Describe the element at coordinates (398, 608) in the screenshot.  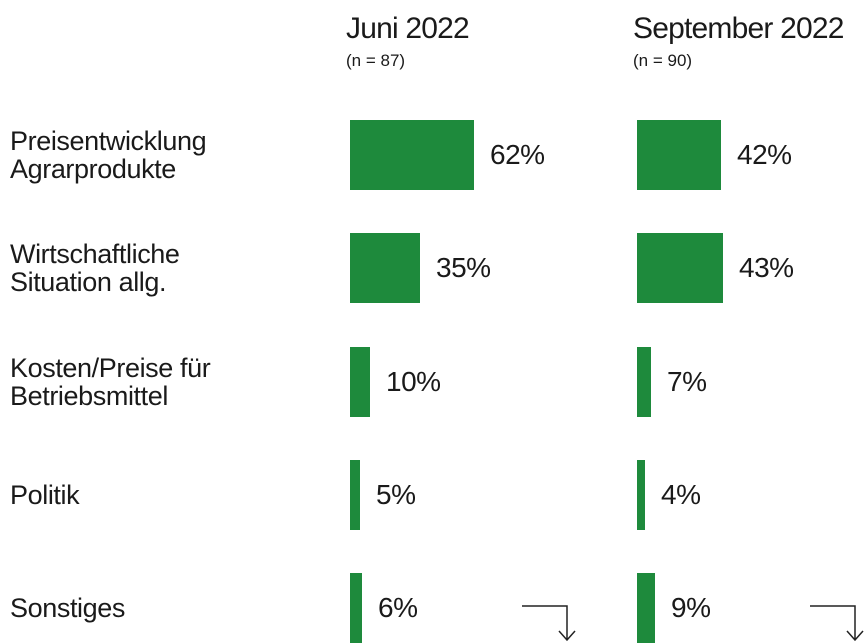
I see `value-label: 6%` at that location.